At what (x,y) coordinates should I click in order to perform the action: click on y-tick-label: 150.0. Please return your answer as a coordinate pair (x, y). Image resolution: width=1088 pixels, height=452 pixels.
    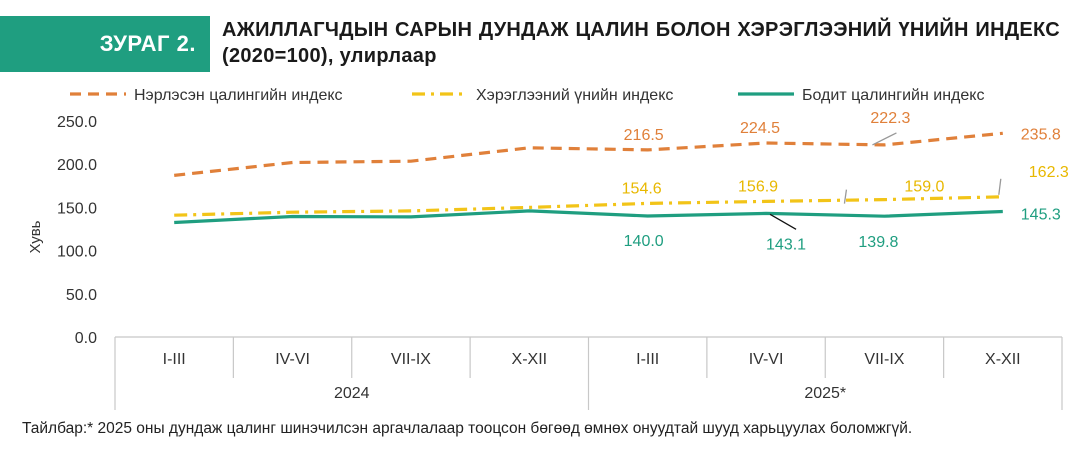
    Looking at the image, I should click on (77, 208).